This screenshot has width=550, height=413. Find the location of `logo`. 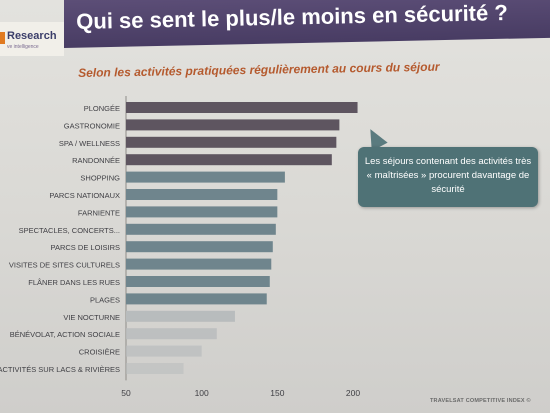

logo is located at coordinates (32, 39).